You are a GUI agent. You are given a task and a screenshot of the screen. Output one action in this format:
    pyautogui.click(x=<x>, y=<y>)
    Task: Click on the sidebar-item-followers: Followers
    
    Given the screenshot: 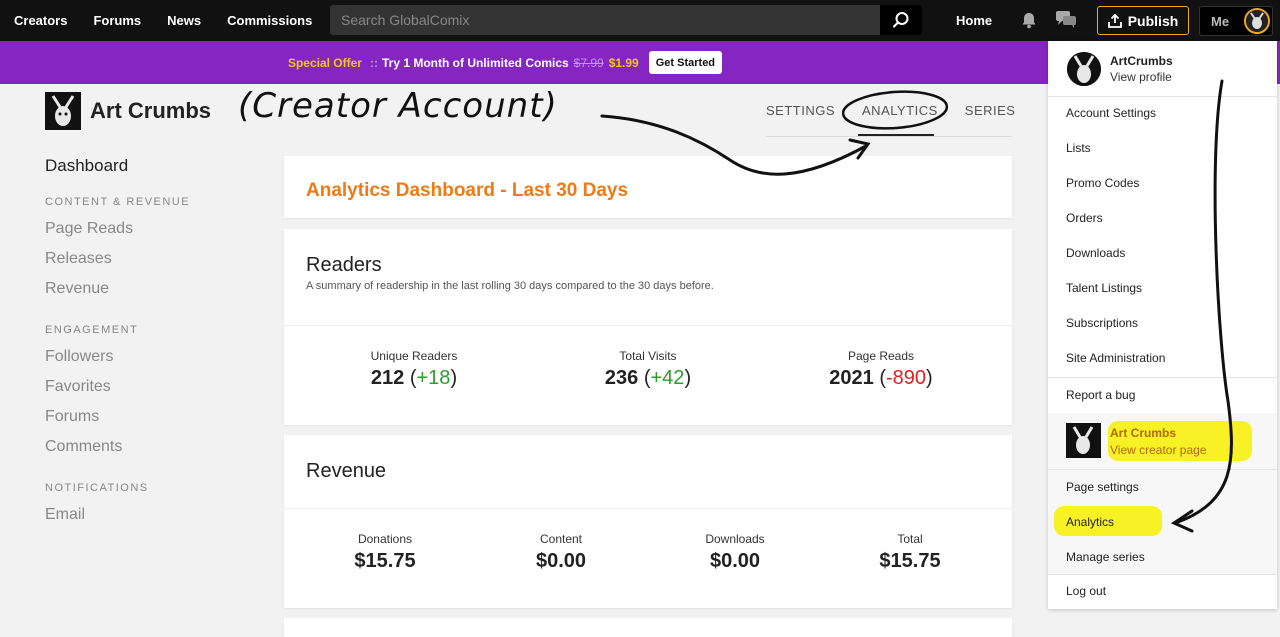 What is the action you would take?
    pyautogui.click(x=79, y=356)
    